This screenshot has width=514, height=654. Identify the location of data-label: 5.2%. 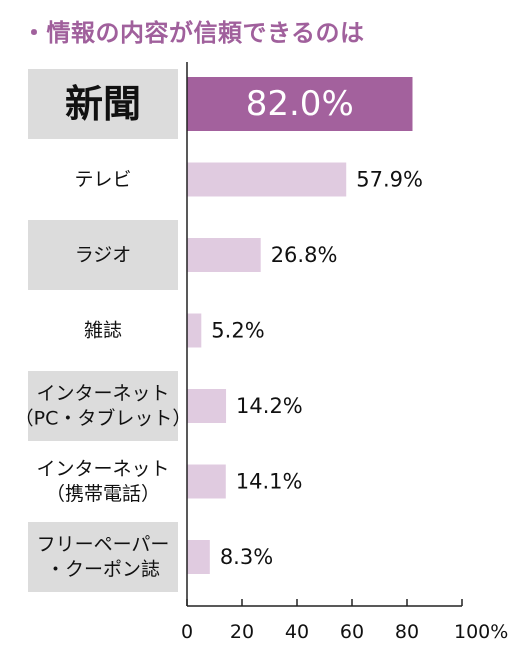
(237, 331).